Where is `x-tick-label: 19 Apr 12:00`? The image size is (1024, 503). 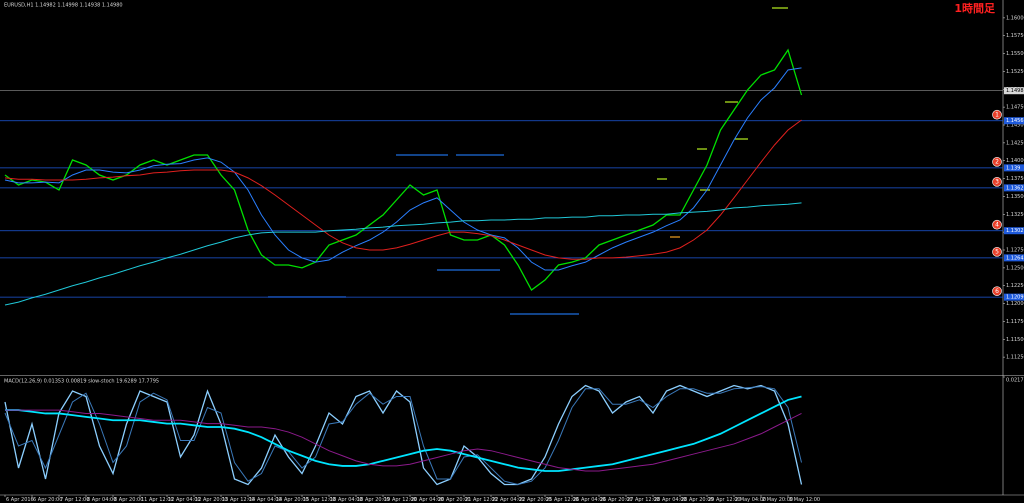 x-tick-label: 19 Apr 12:00 is located at coordinates (400, 500).